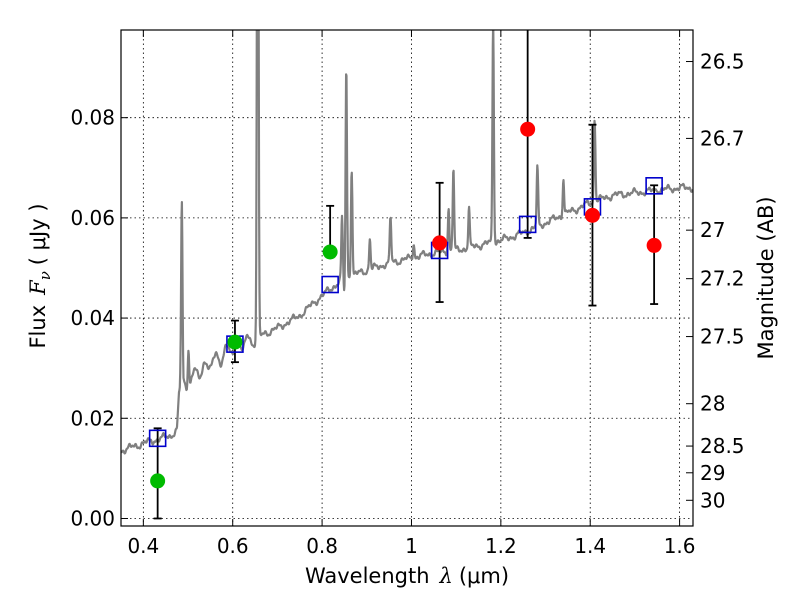 The width and height of the screenshot is (800, 600). Describe the element at coordinates (411, 546) in the screenshot. I see `x-tick-label: 1` at that location.